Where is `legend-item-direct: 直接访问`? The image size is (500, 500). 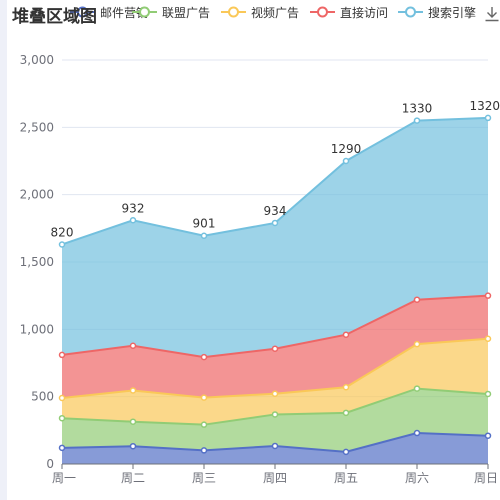 legend-item-direct: 直接访问 is located at coordinates (349, 12).